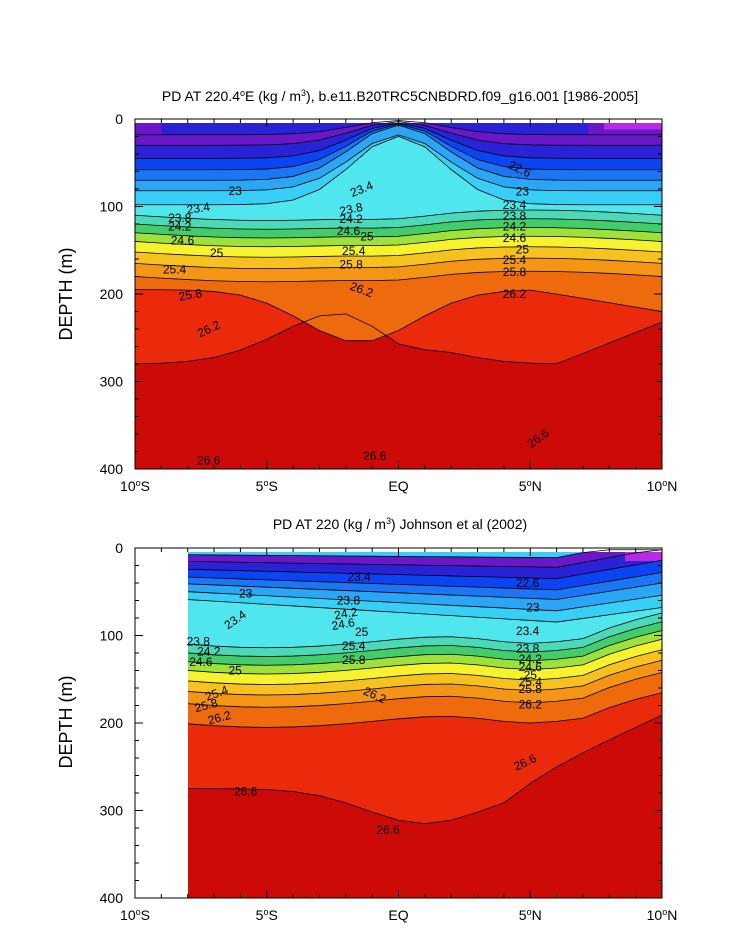 The width and height of the screenshot is (733, 945). I want to click on contour-label-text: 22.6, so click(528, 583).